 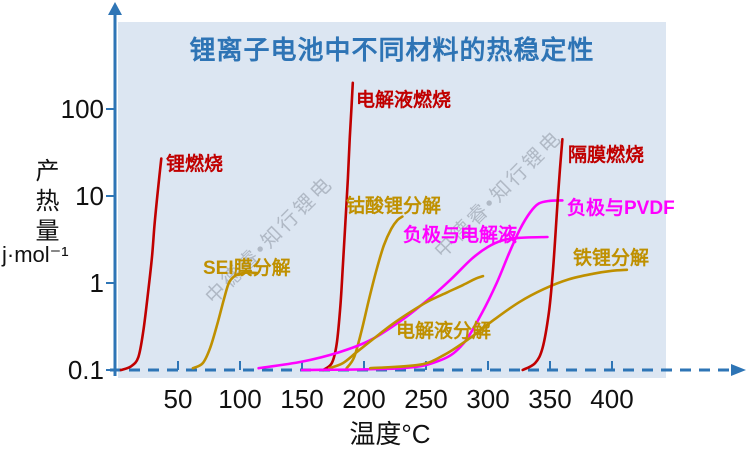 I want to click on x-tick-label: 100, so click(x=240, y=399).